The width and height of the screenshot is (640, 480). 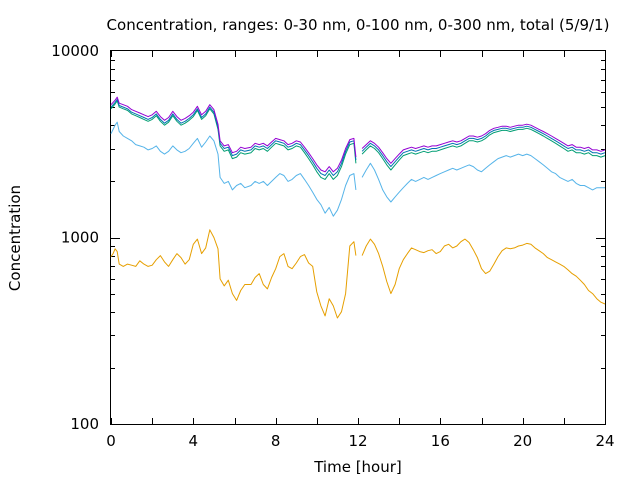 I want to click on x-tick-label: 4, so click(x=194, y=441).